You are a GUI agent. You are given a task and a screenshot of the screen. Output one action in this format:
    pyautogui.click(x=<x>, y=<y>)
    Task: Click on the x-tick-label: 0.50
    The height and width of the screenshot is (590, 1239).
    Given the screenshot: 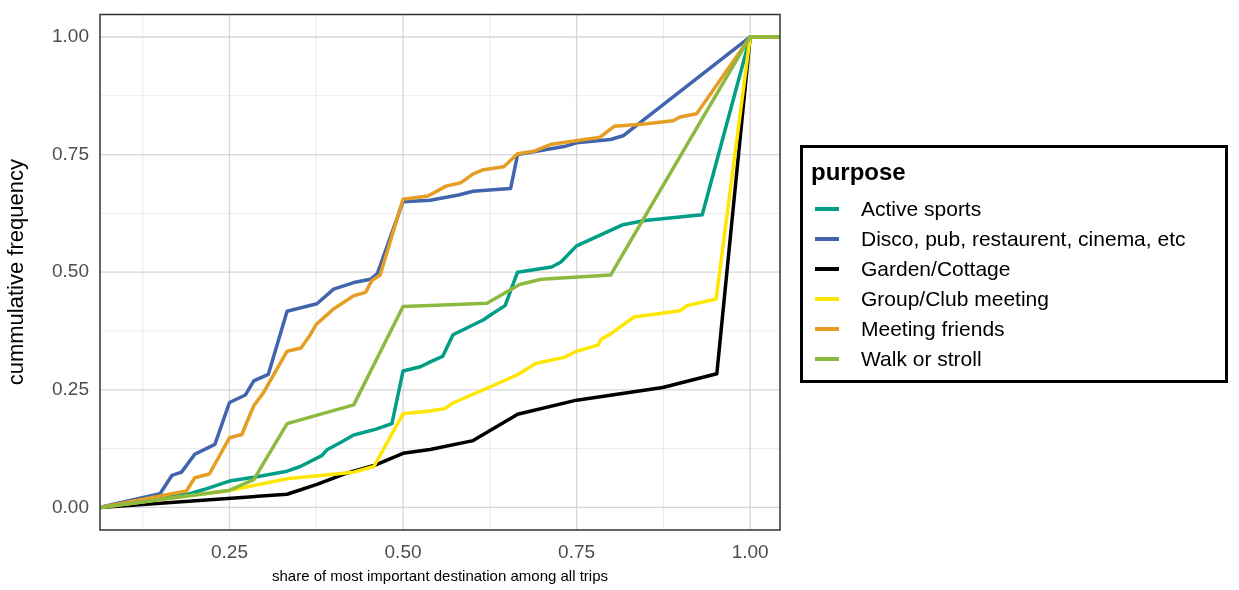 What is the action you would take?
    pyautogui.click(x=403, y=551)
    